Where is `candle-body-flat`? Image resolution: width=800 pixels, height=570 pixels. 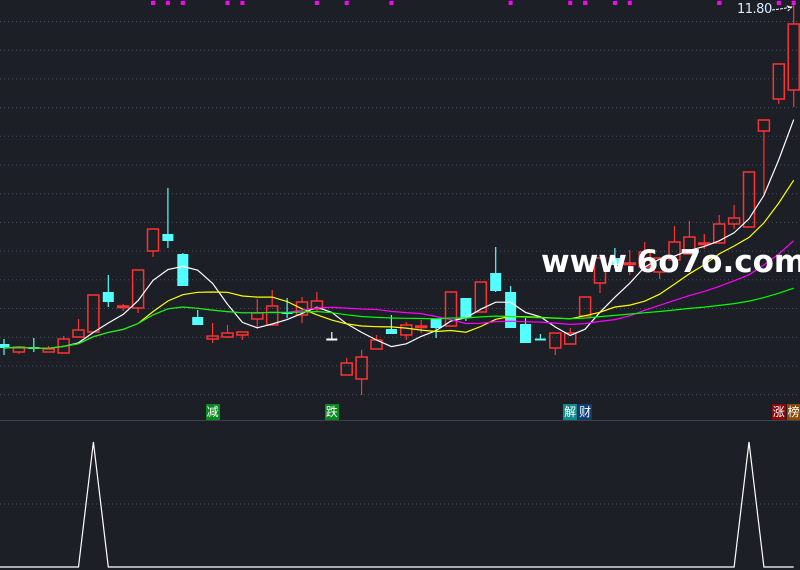
candle-body-flat is located at coordinates (332, 339).